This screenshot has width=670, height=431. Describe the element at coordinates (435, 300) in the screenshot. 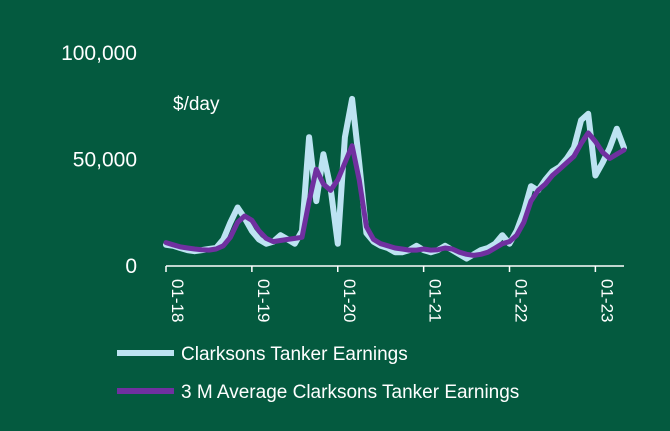

I see `x-tick-label: 01-21` at that location.